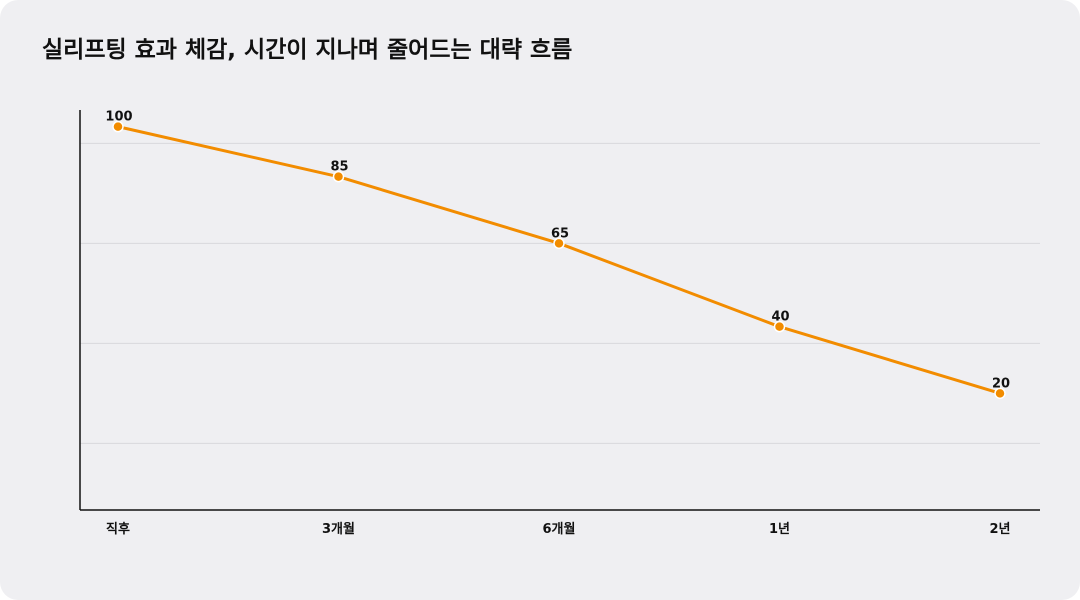 This screenshot has height=600, width=1080. Describe the element at coordinates (118, 529) in the screenshot. I see `x-tick-label-0: 직후` at that location.